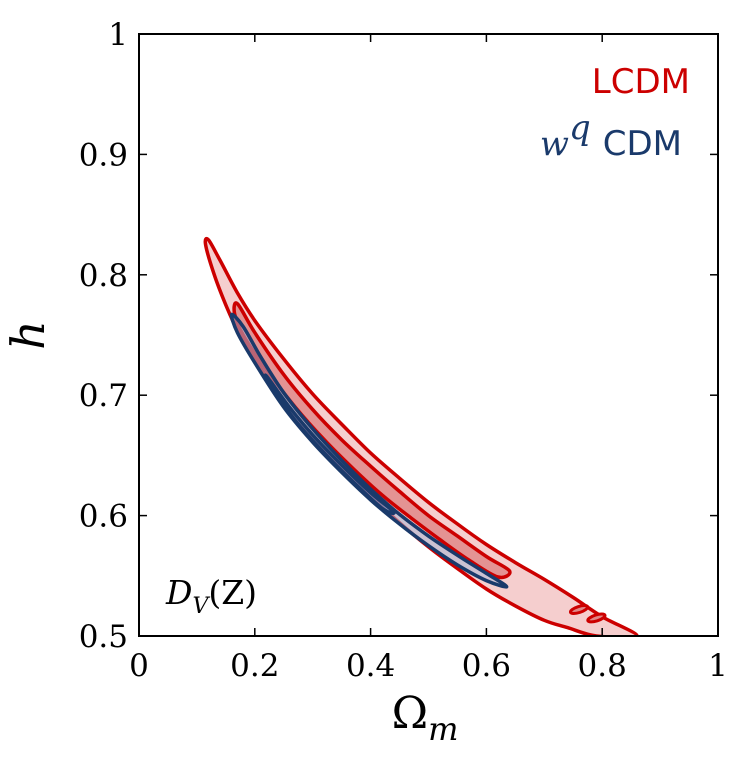  What do you see at coordinates (602, 666) in the screenshot?
I see `x-tick-label: 0.8` at bounding box center [602, 666].